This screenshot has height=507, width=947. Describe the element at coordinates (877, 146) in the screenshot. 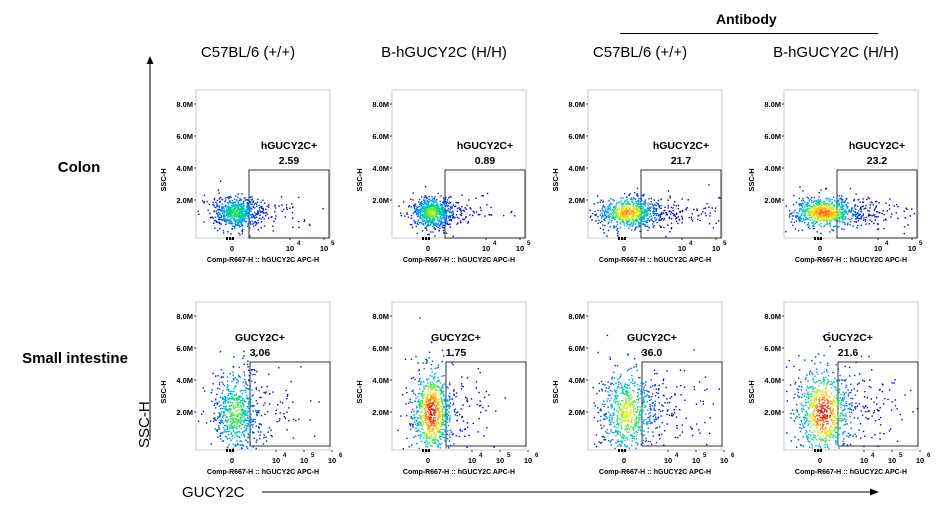

I see `gate-name: hGUCY2C+` at that location.